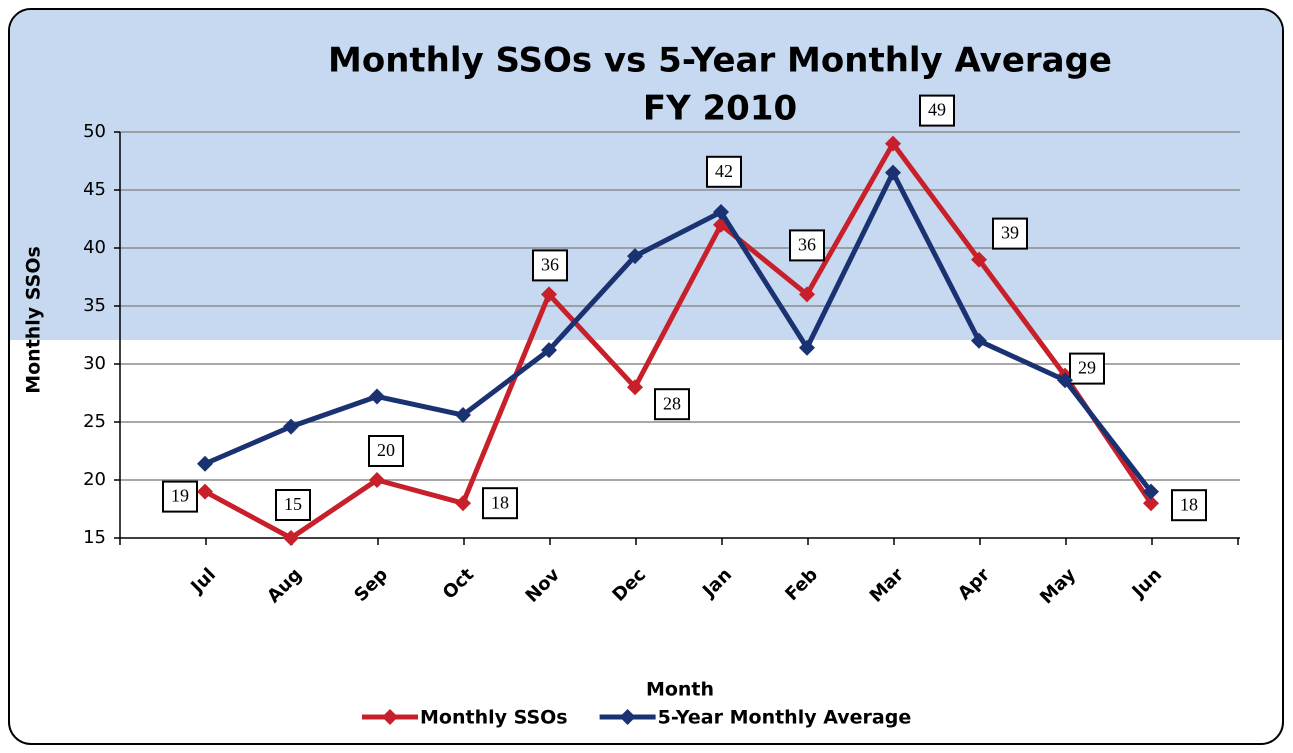 Image resolution: width=1293 pixels, height=753 pixels. Describe the element at coordinates (94, 305) in the screenshot. I see `y-tick-label: 35` at that location.